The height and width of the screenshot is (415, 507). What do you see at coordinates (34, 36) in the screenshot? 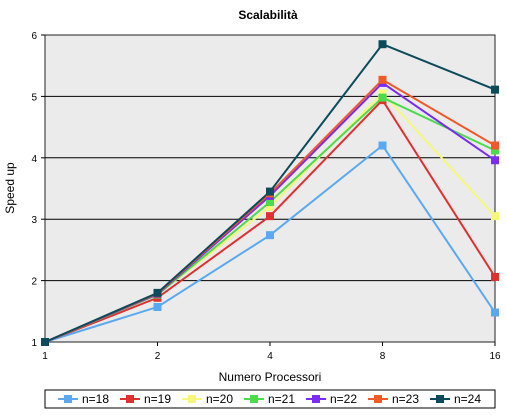
I see `y-tick-label: 6` at bounding box center [34, 36].